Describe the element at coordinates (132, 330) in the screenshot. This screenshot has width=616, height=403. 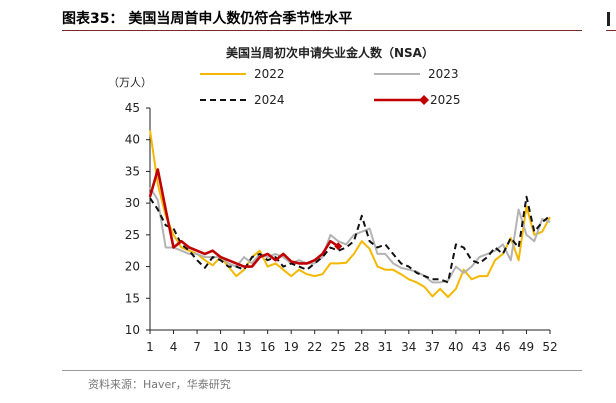
I see `y-tick-label: 10` at that location.